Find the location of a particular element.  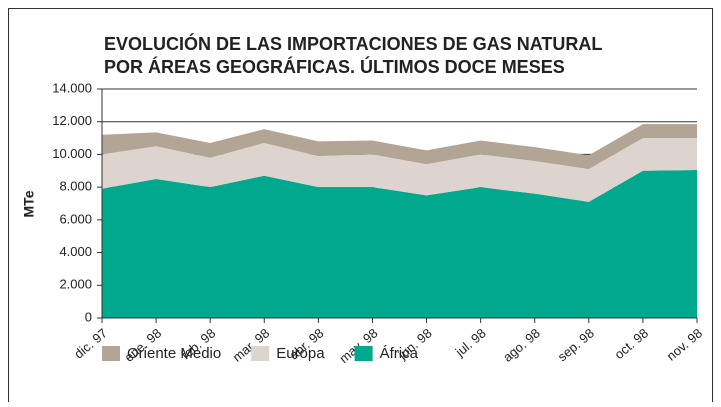

x-tick-label: nov. 98 is located at coordinates (685, 344).